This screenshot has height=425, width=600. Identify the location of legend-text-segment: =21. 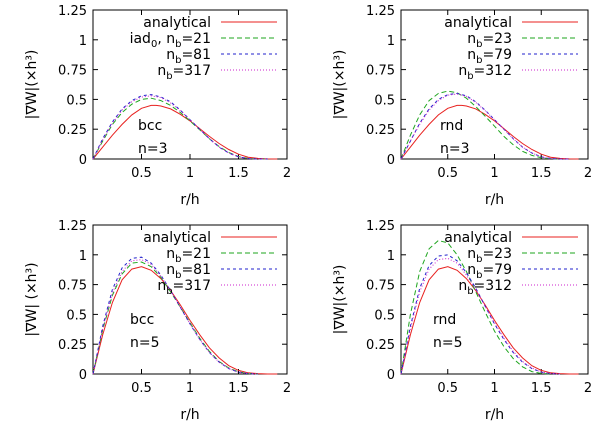
(196, 39).